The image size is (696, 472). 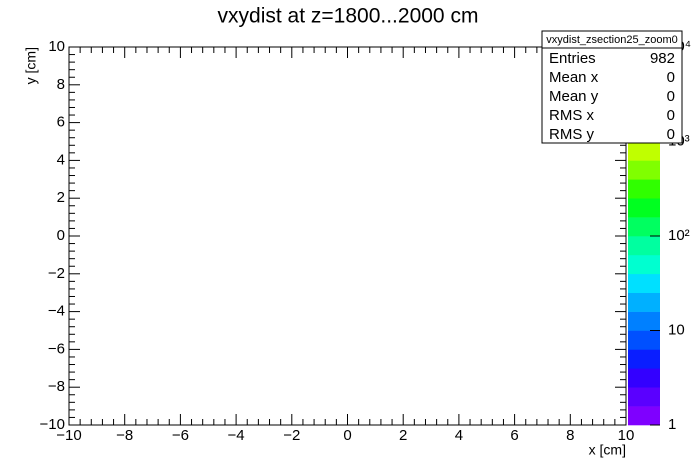 I want to click on y-tick-label: 2, so click(x=61, y=197).